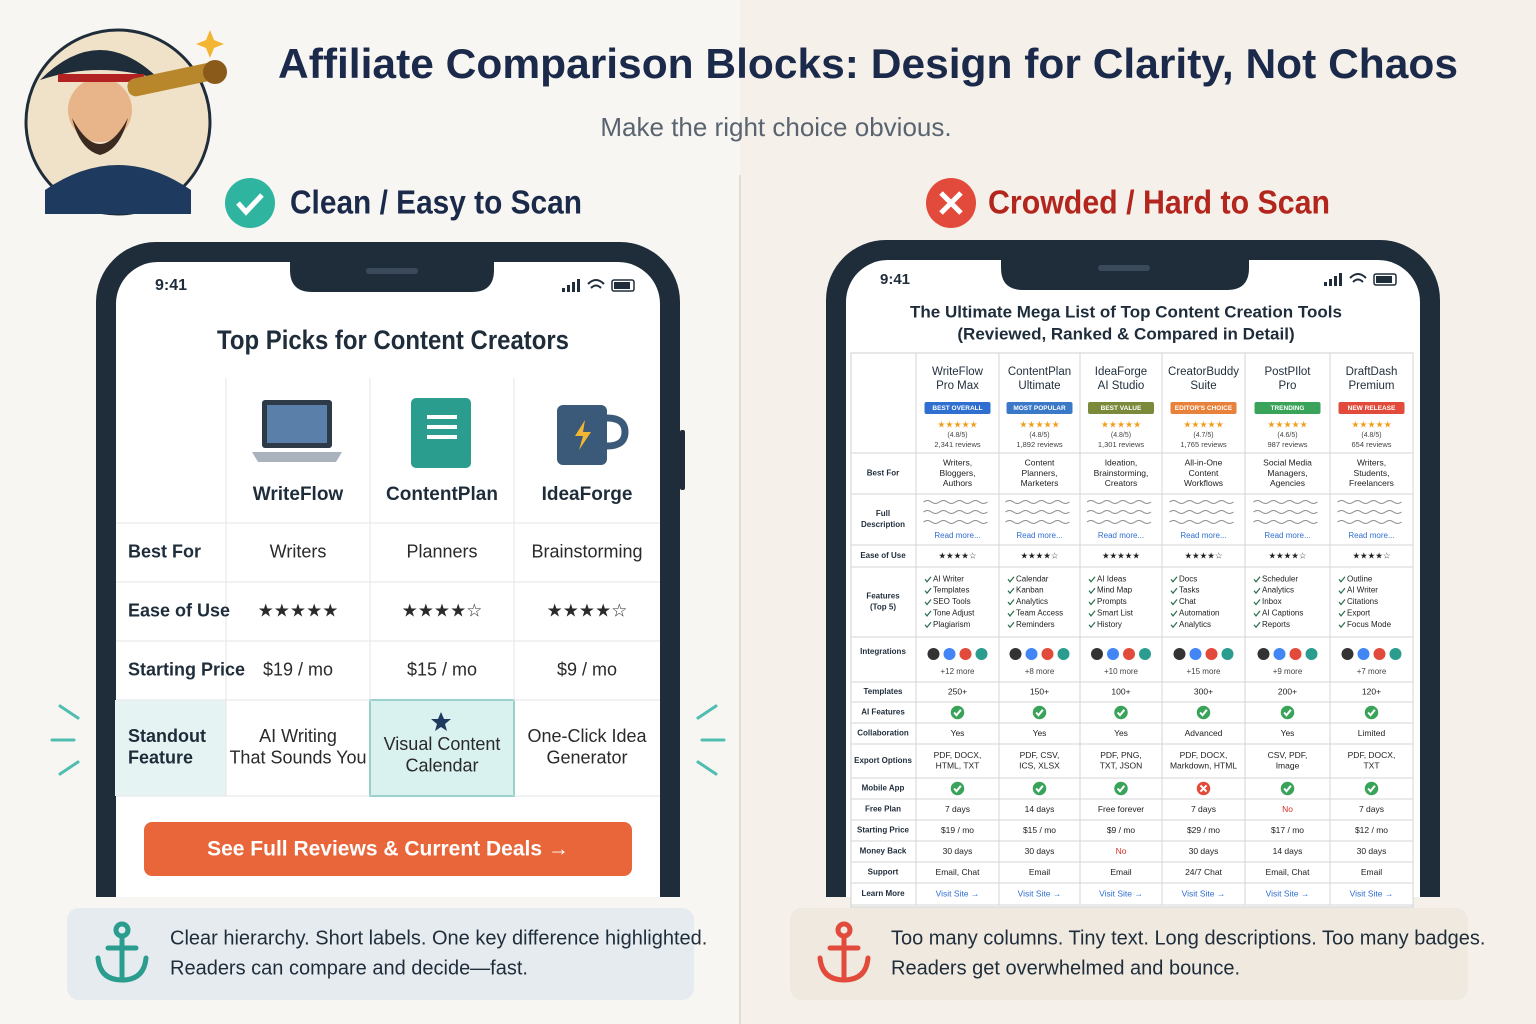  I want to click on cell-text: Marketers, so click(1040, 483).